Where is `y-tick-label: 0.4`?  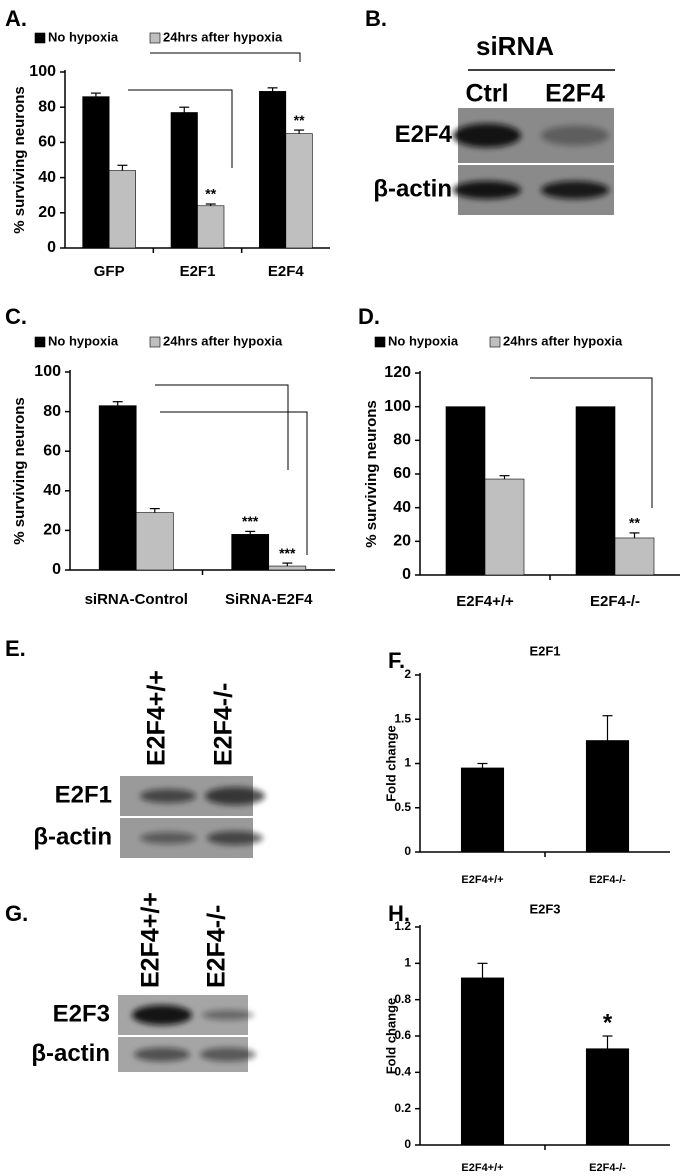
y-tick-label: 0.4 is located at coordinates (402, 1072).